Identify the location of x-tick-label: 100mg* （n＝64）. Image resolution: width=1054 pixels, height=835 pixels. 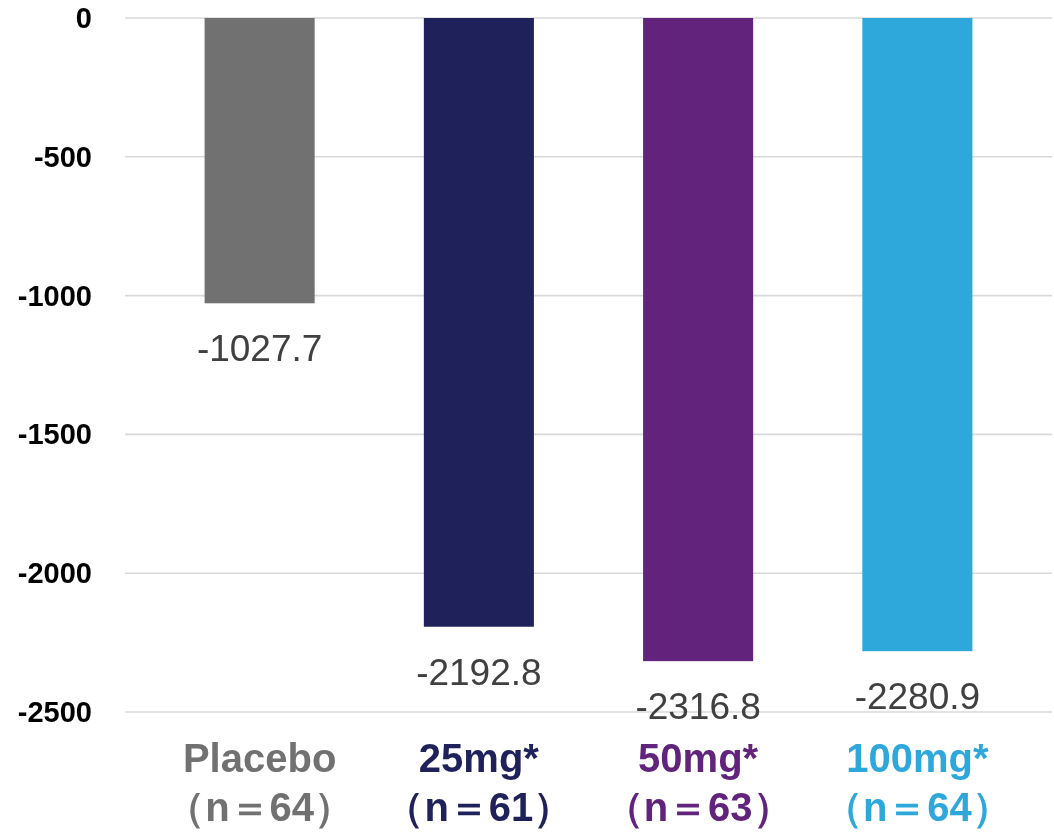
(917, 782).